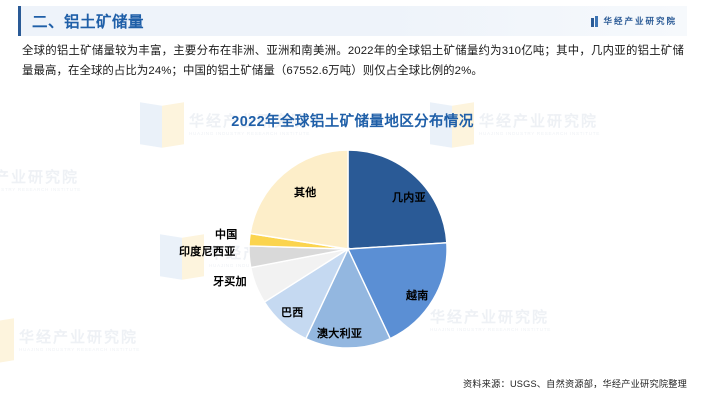 Image resolution: width=705 pixels, height=400 pixels. I want to click on book-icon, so click(594, 21).